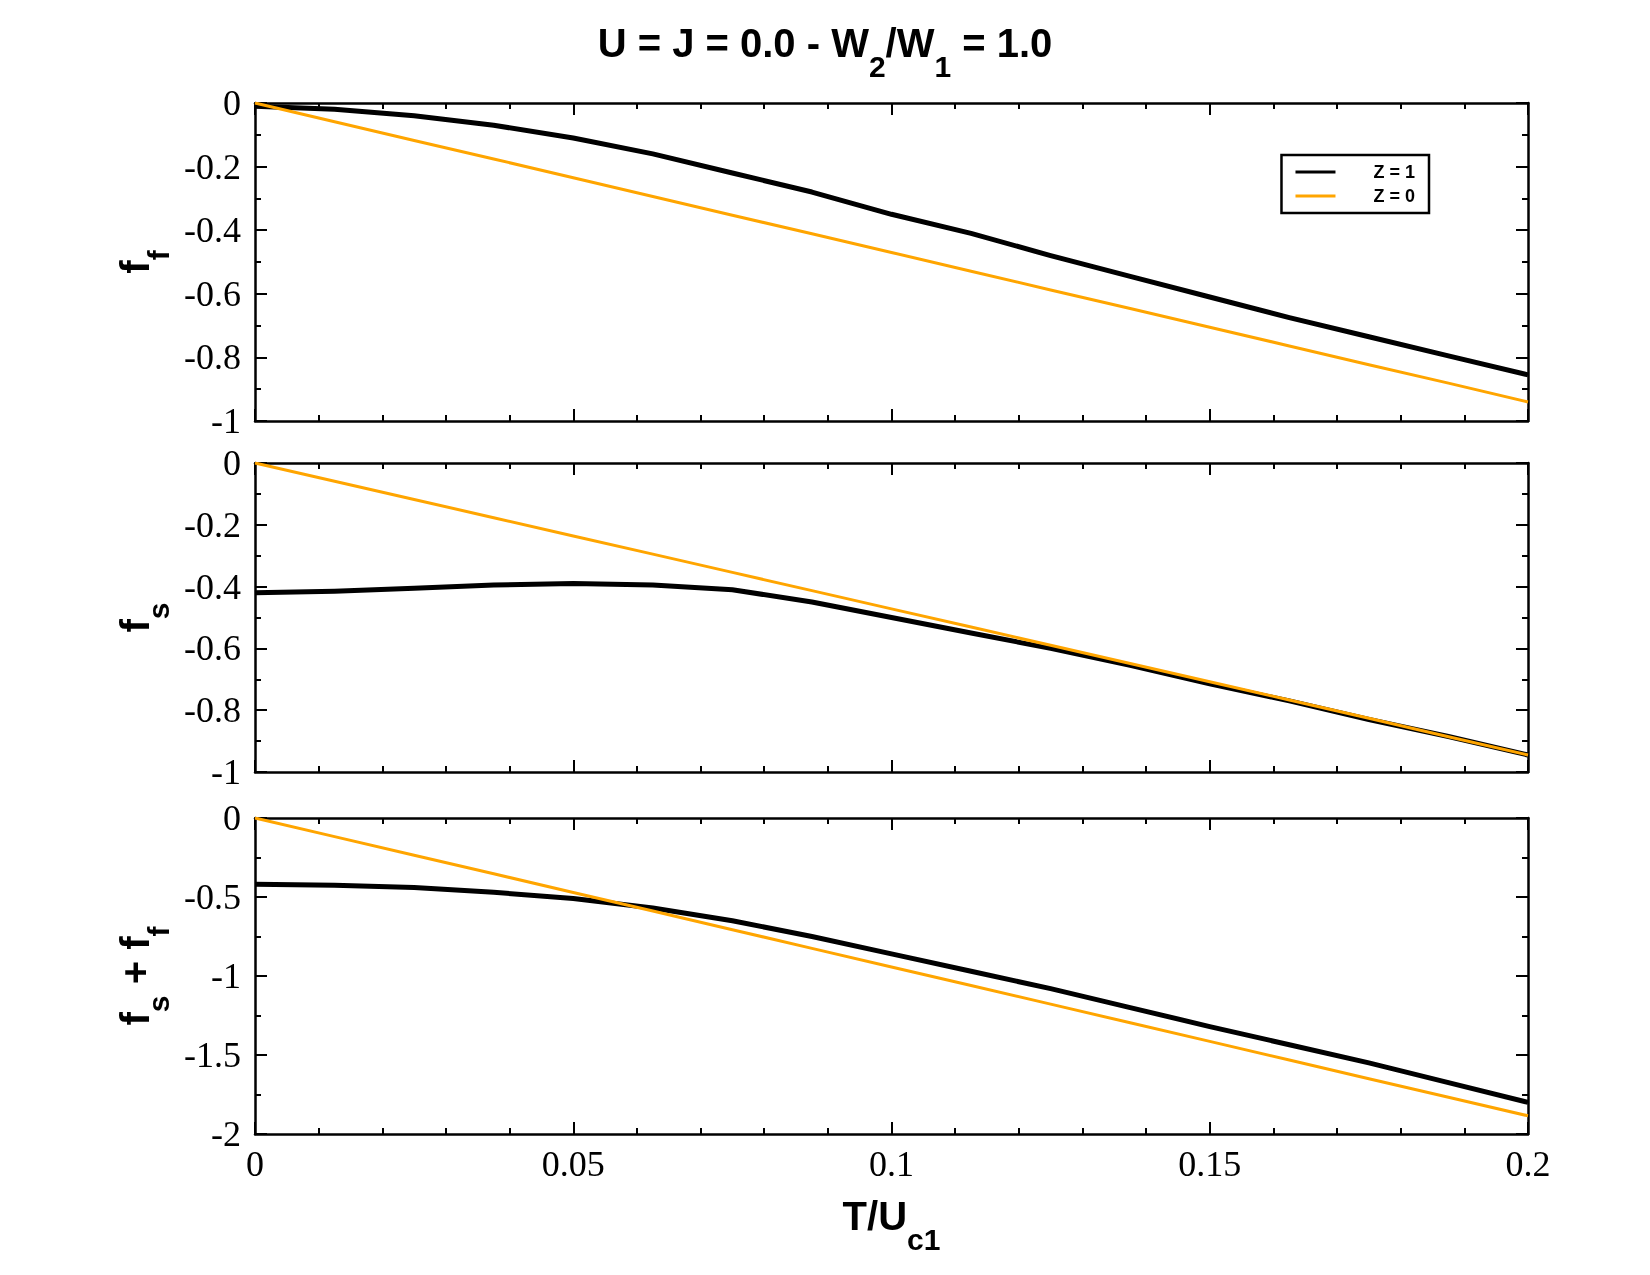 The width and height of the screenshot is (1650, 1275). What do you see at coordinates (212, 1055) in the screenshot?
I see `y-tick-label: -1.5` at bounding box center [212, 1055].